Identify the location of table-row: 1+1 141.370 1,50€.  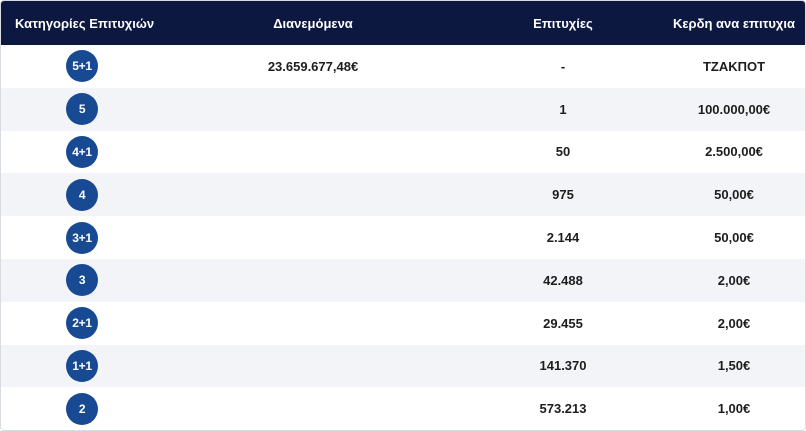
(403, 366).